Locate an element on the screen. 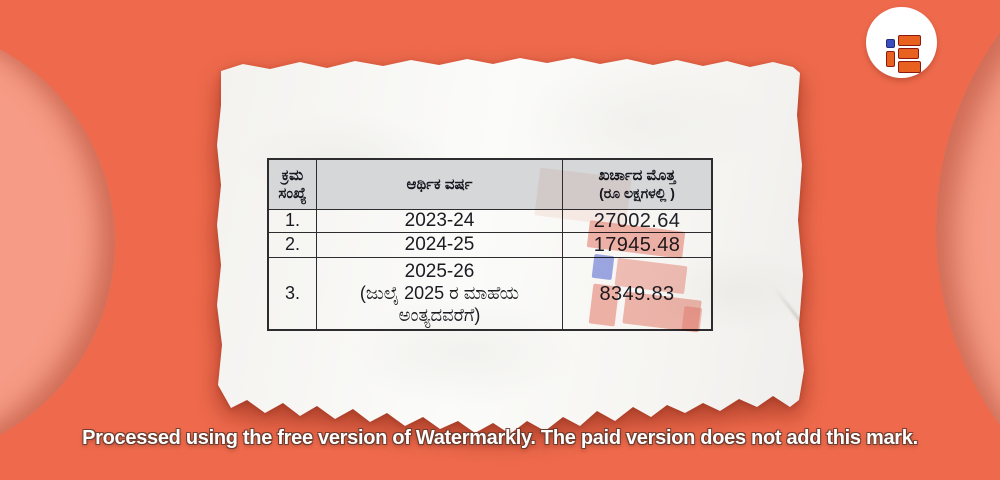 The height and width of the screenshot is (480, 1000). indian-express-logo-icon is located at coordinates (901, 42).